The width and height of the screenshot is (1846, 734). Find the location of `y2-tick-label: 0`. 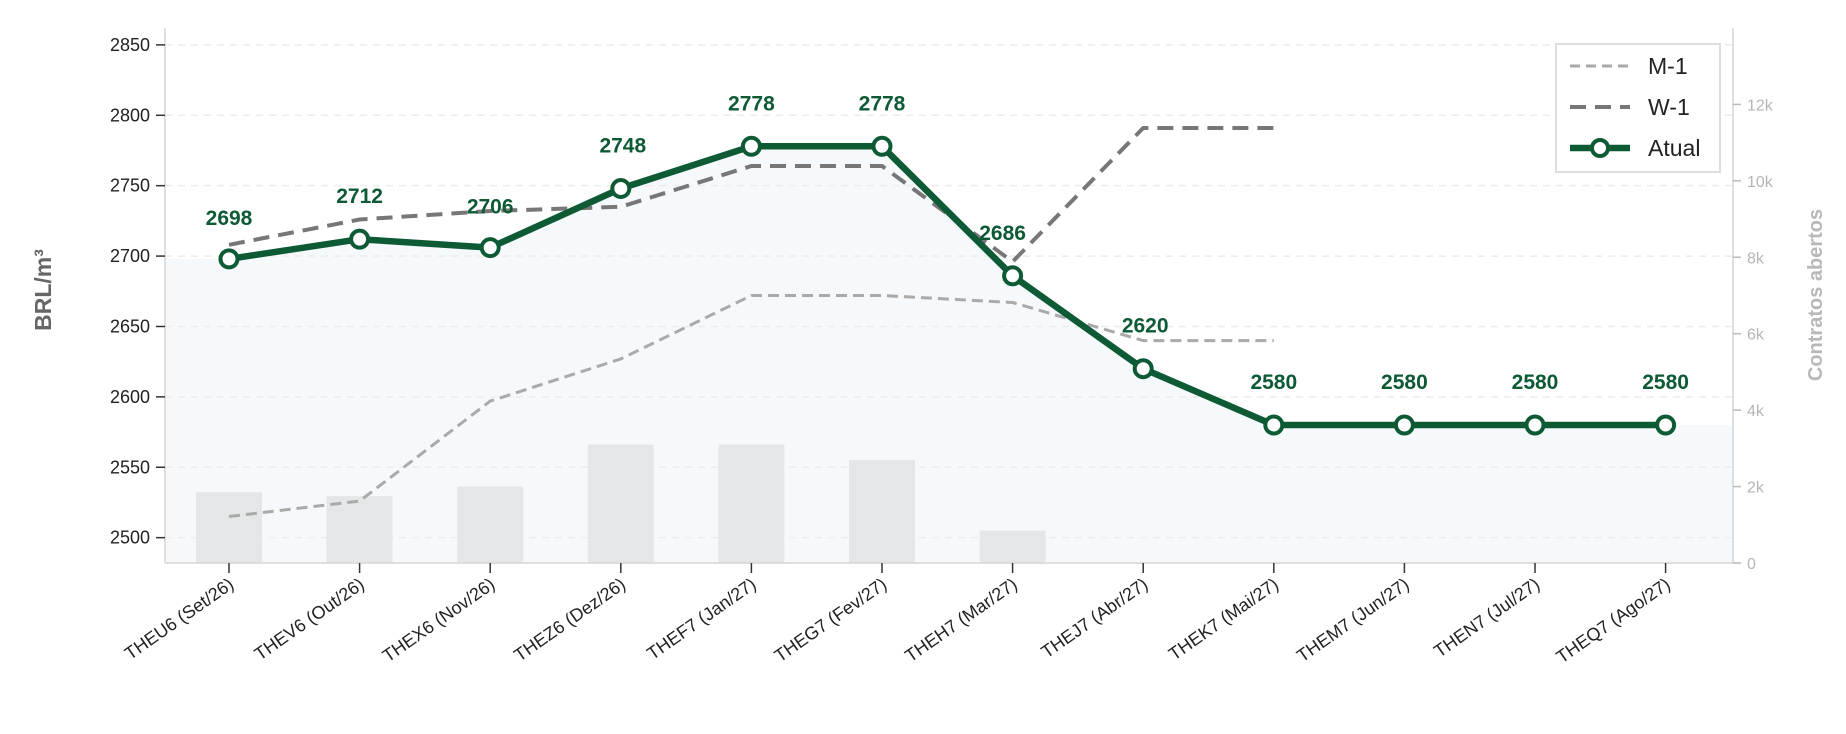

y2-tick-label: 0 is located at coordinates (1751, 564).